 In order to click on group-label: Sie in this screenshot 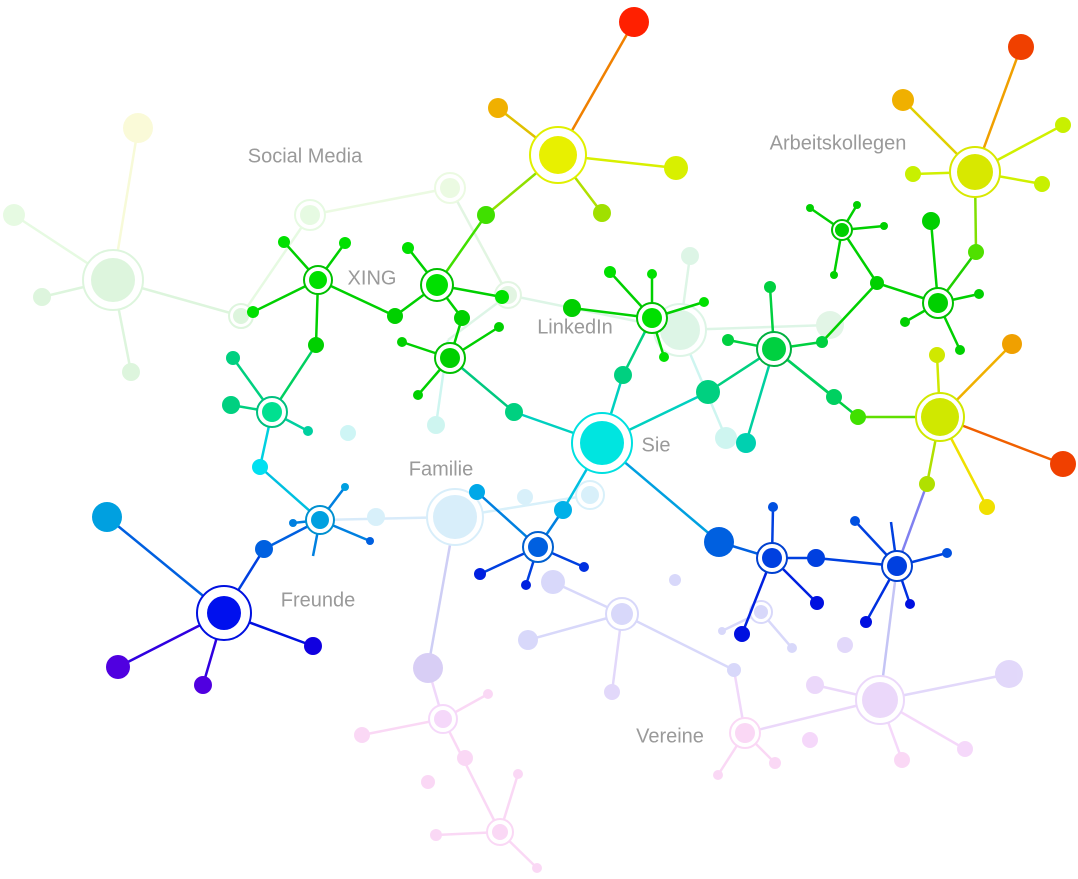, I will do `click(656, 445)`.